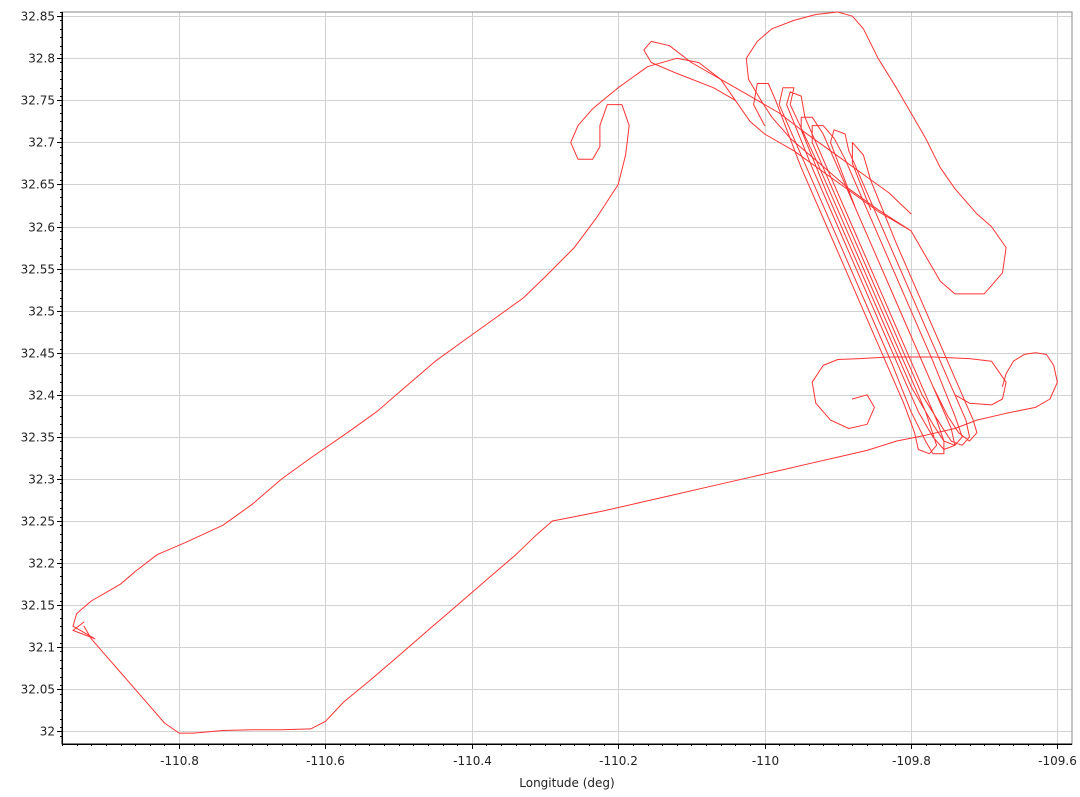 This screenshot has width=1080, height=797. What do you see at coordinates (41, 59) in the screenshot?
I see `y-tick-label: 32.8` at bounding box center [41, 59].